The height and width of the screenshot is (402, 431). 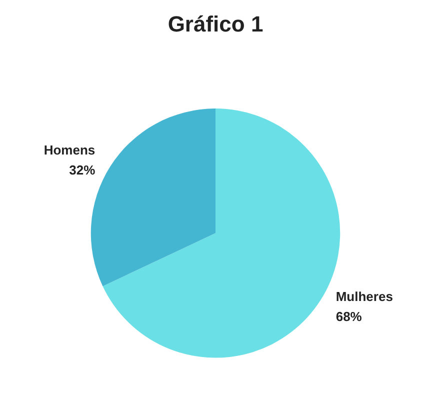 What do you see at coordinates (216, 24) in the screenshot?
I see `chart-title: Gráfico 1` at bounding box center [216, 24].